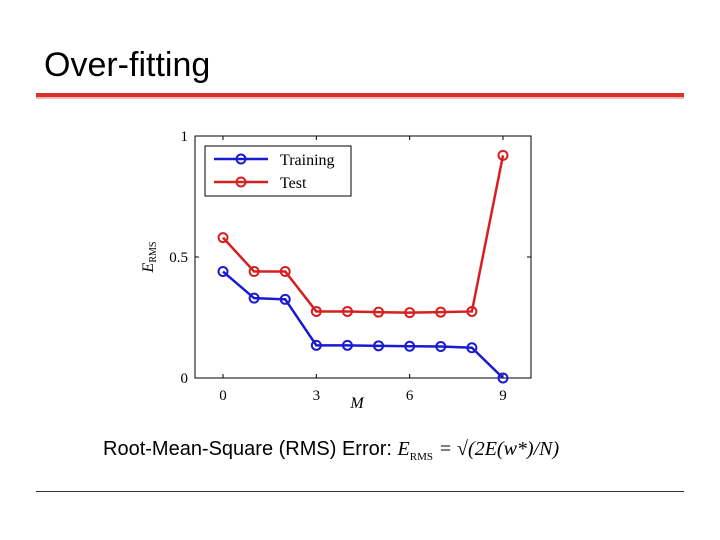 Image resolution: width=720 pixels, height=540 pixels. What do you see at coordinates (363, 234) in the screenshot?
I see `series-line-test` at bounding box center [363, 234].